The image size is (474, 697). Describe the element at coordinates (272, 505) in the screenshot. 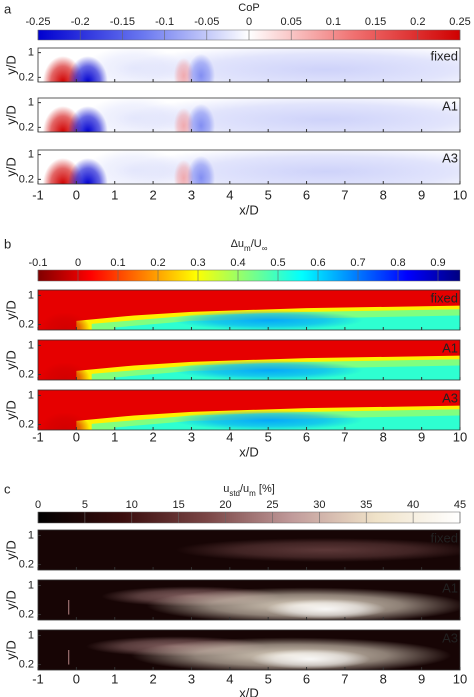

I see `colorbar-tick-label: 25` at that location.